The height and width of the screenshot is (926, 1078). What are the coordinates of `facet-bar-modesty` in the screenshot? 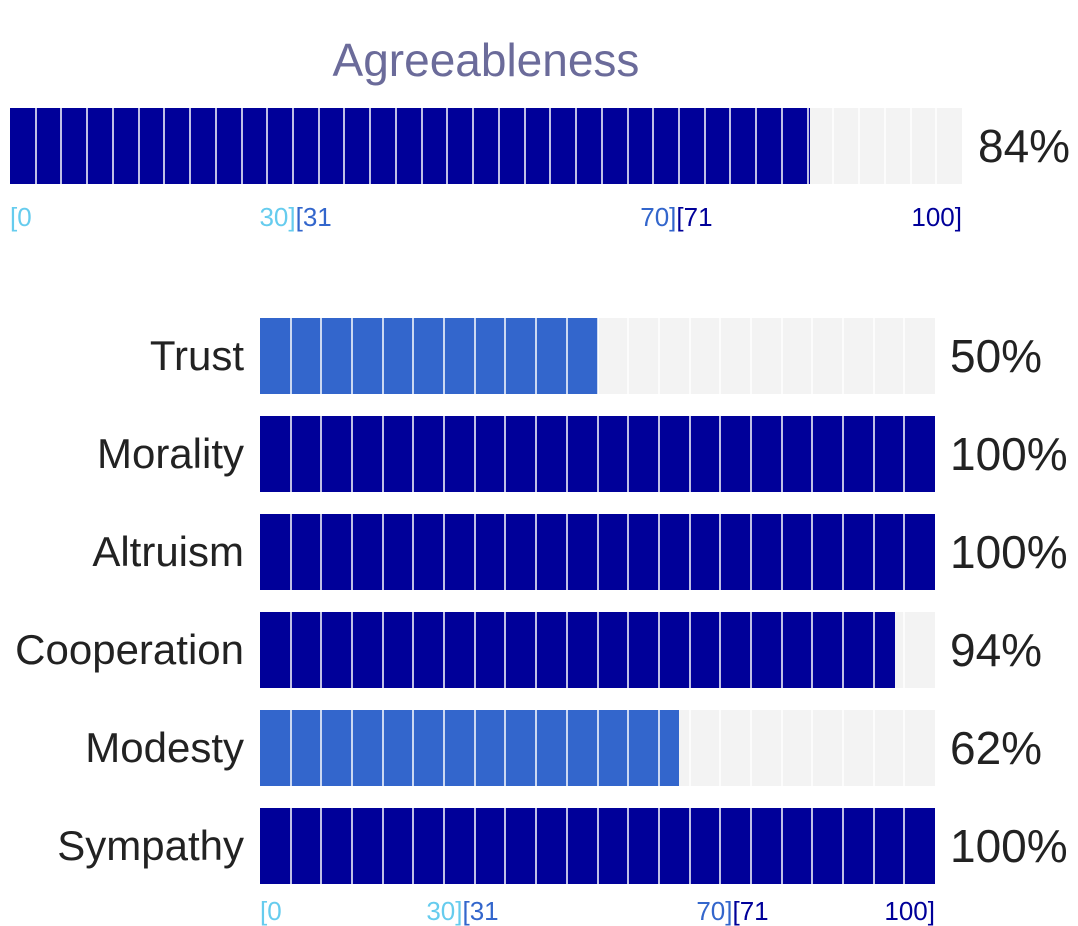 It's located at (597, 748).